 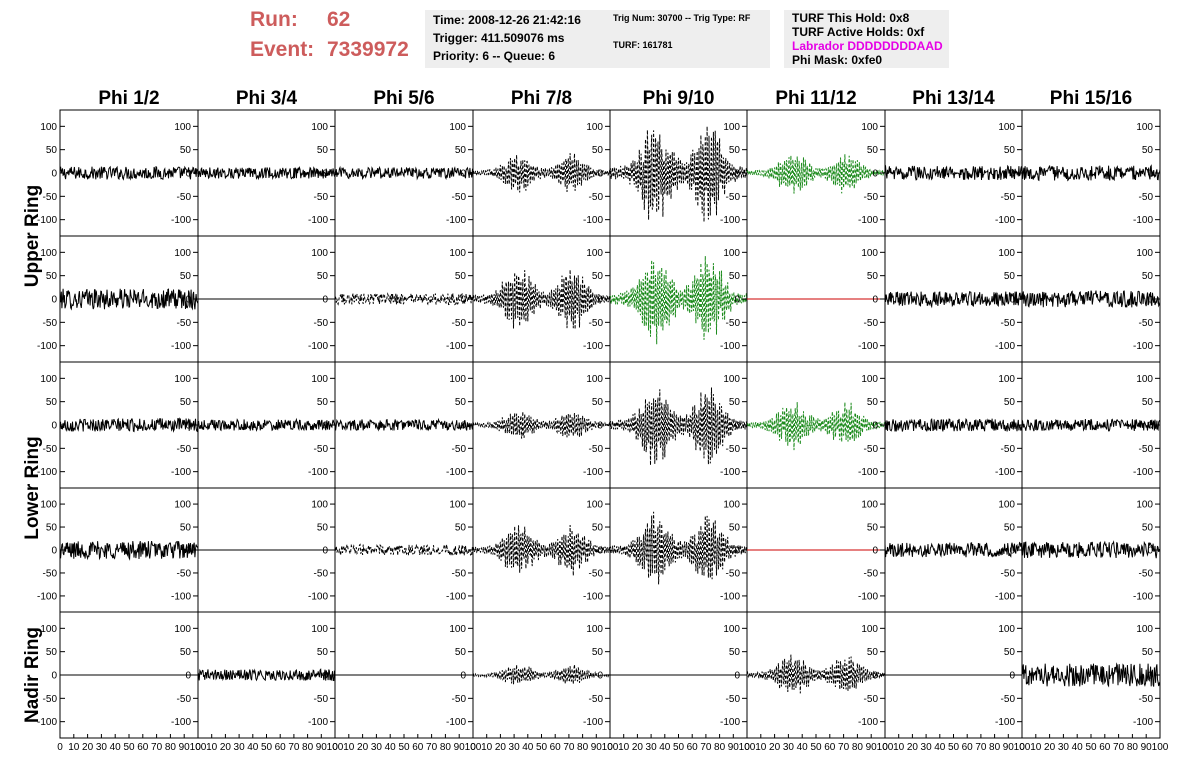 What do you see at coordinates (541, 98) in the screenshot?
I see `column-header: Phi 7/8` at bounding box center [541, 98].